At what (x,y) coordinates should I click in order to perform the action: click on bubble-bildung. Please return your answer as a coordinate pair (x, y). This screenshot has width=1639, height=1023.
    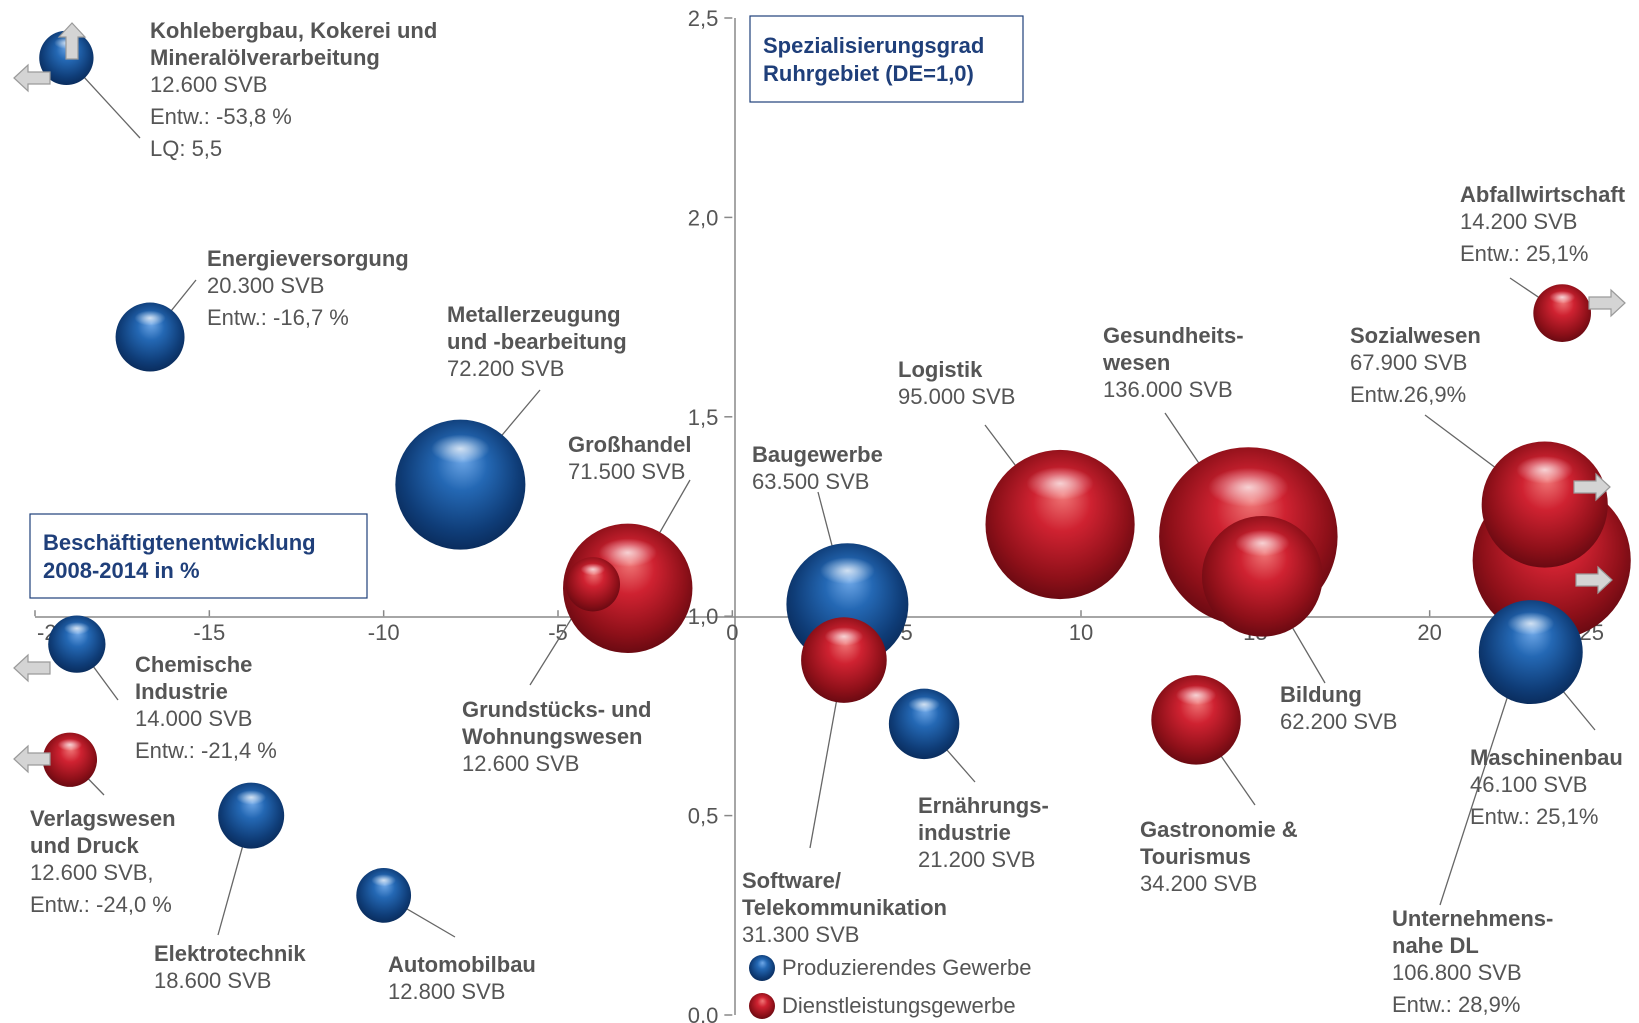
    Looking at the image, I should click on (1262, 576).